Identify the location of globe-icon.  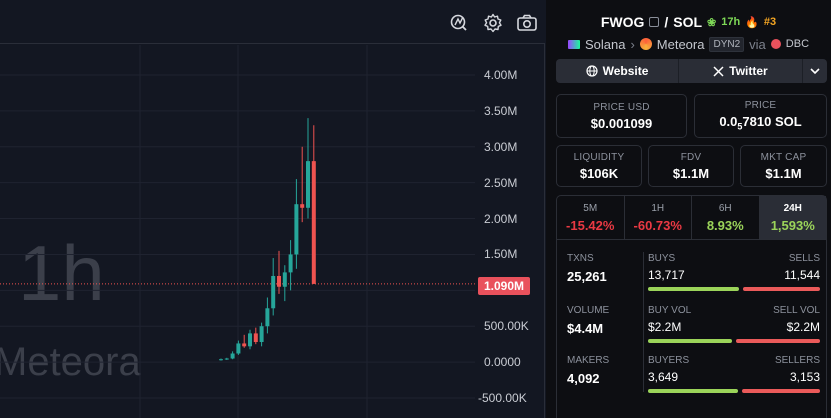
(591, 71).